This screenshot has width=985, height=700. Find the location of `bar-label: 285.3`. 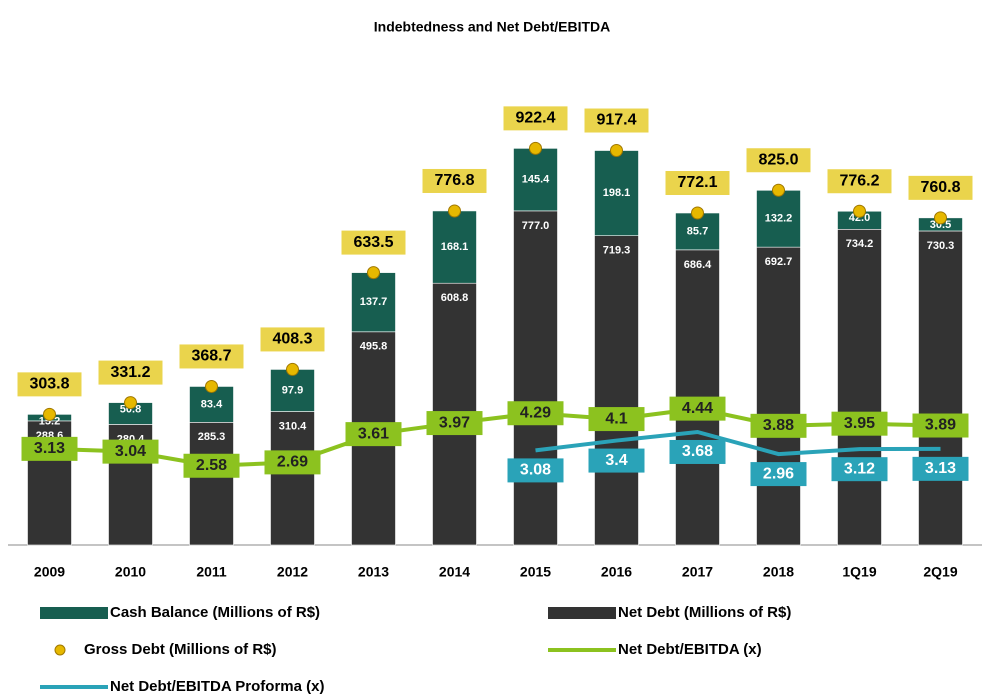

bar-label: 285.3 is located at coordinates (212, 437).